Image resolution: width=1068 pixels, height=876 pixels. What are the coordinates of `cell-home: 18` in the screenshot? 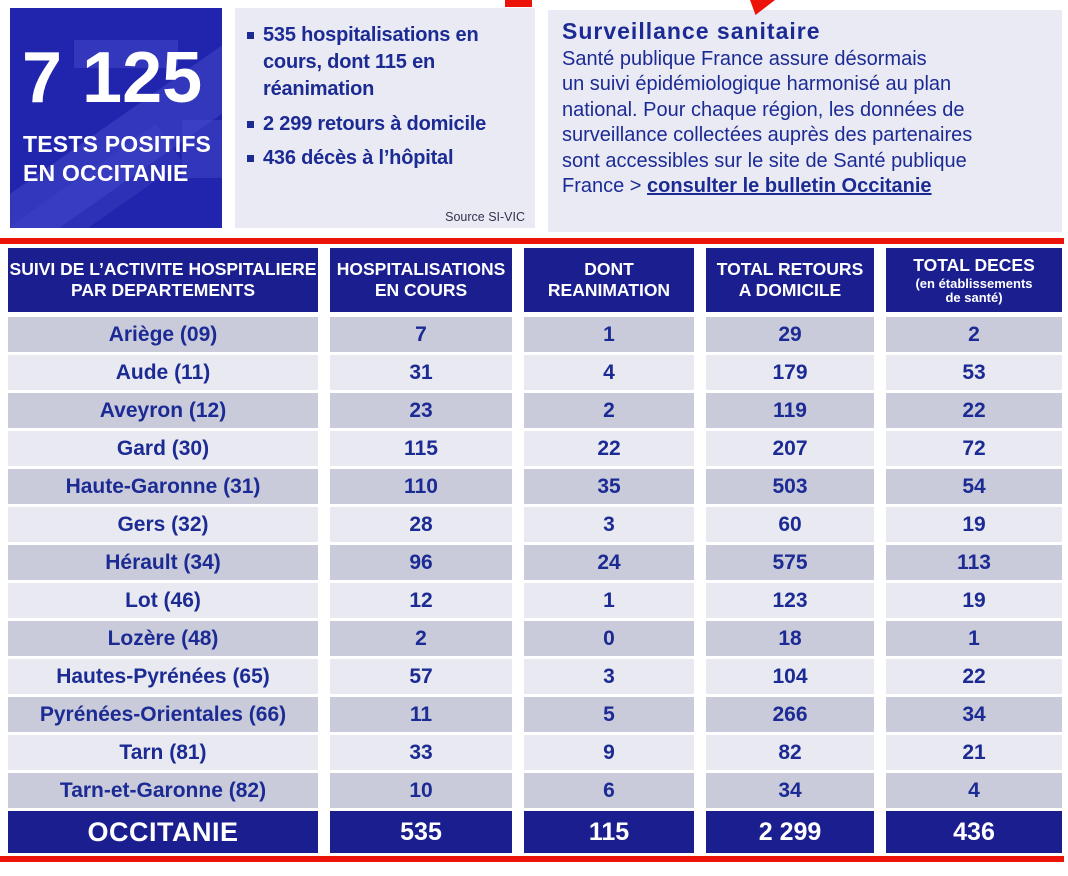 It's located at (790, 638).